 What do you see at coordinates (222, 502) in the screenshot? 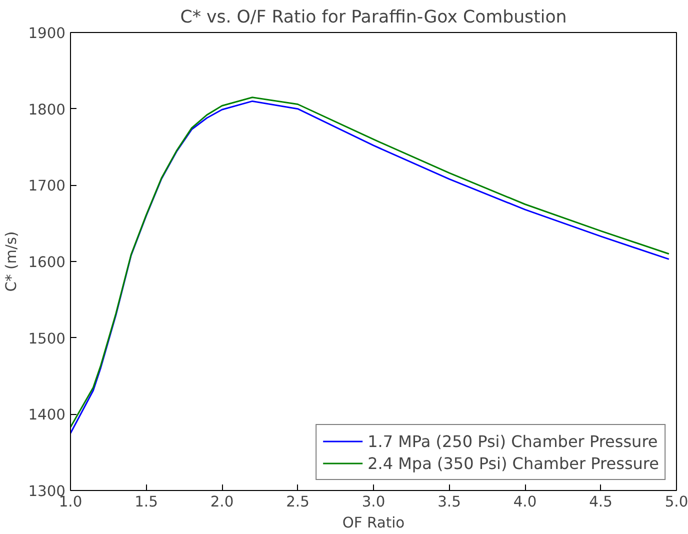
I see `x-tick-label: 2.0` at bounding box center [222, 502].